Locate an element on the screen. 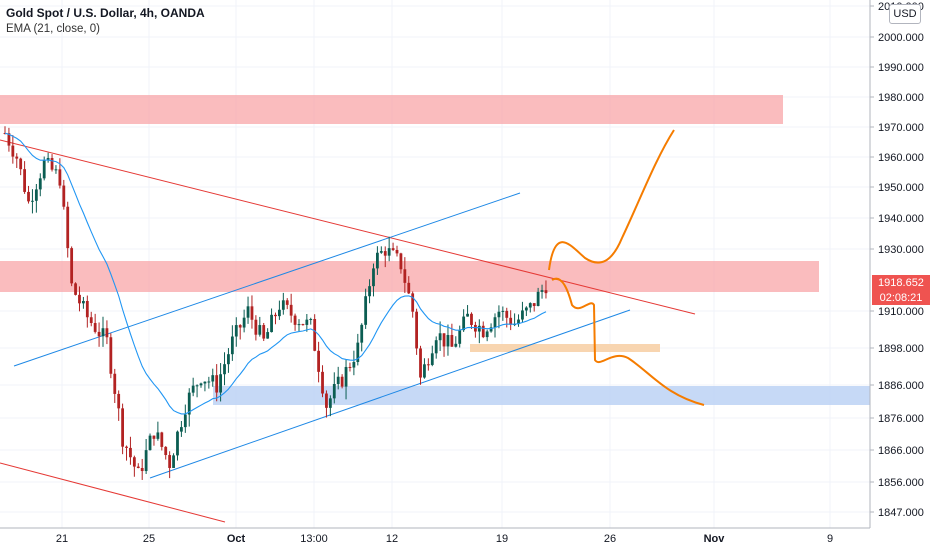 This screenshot has width=932, height=550. time-tick-label: 25 is located at coordinates (149, 539).